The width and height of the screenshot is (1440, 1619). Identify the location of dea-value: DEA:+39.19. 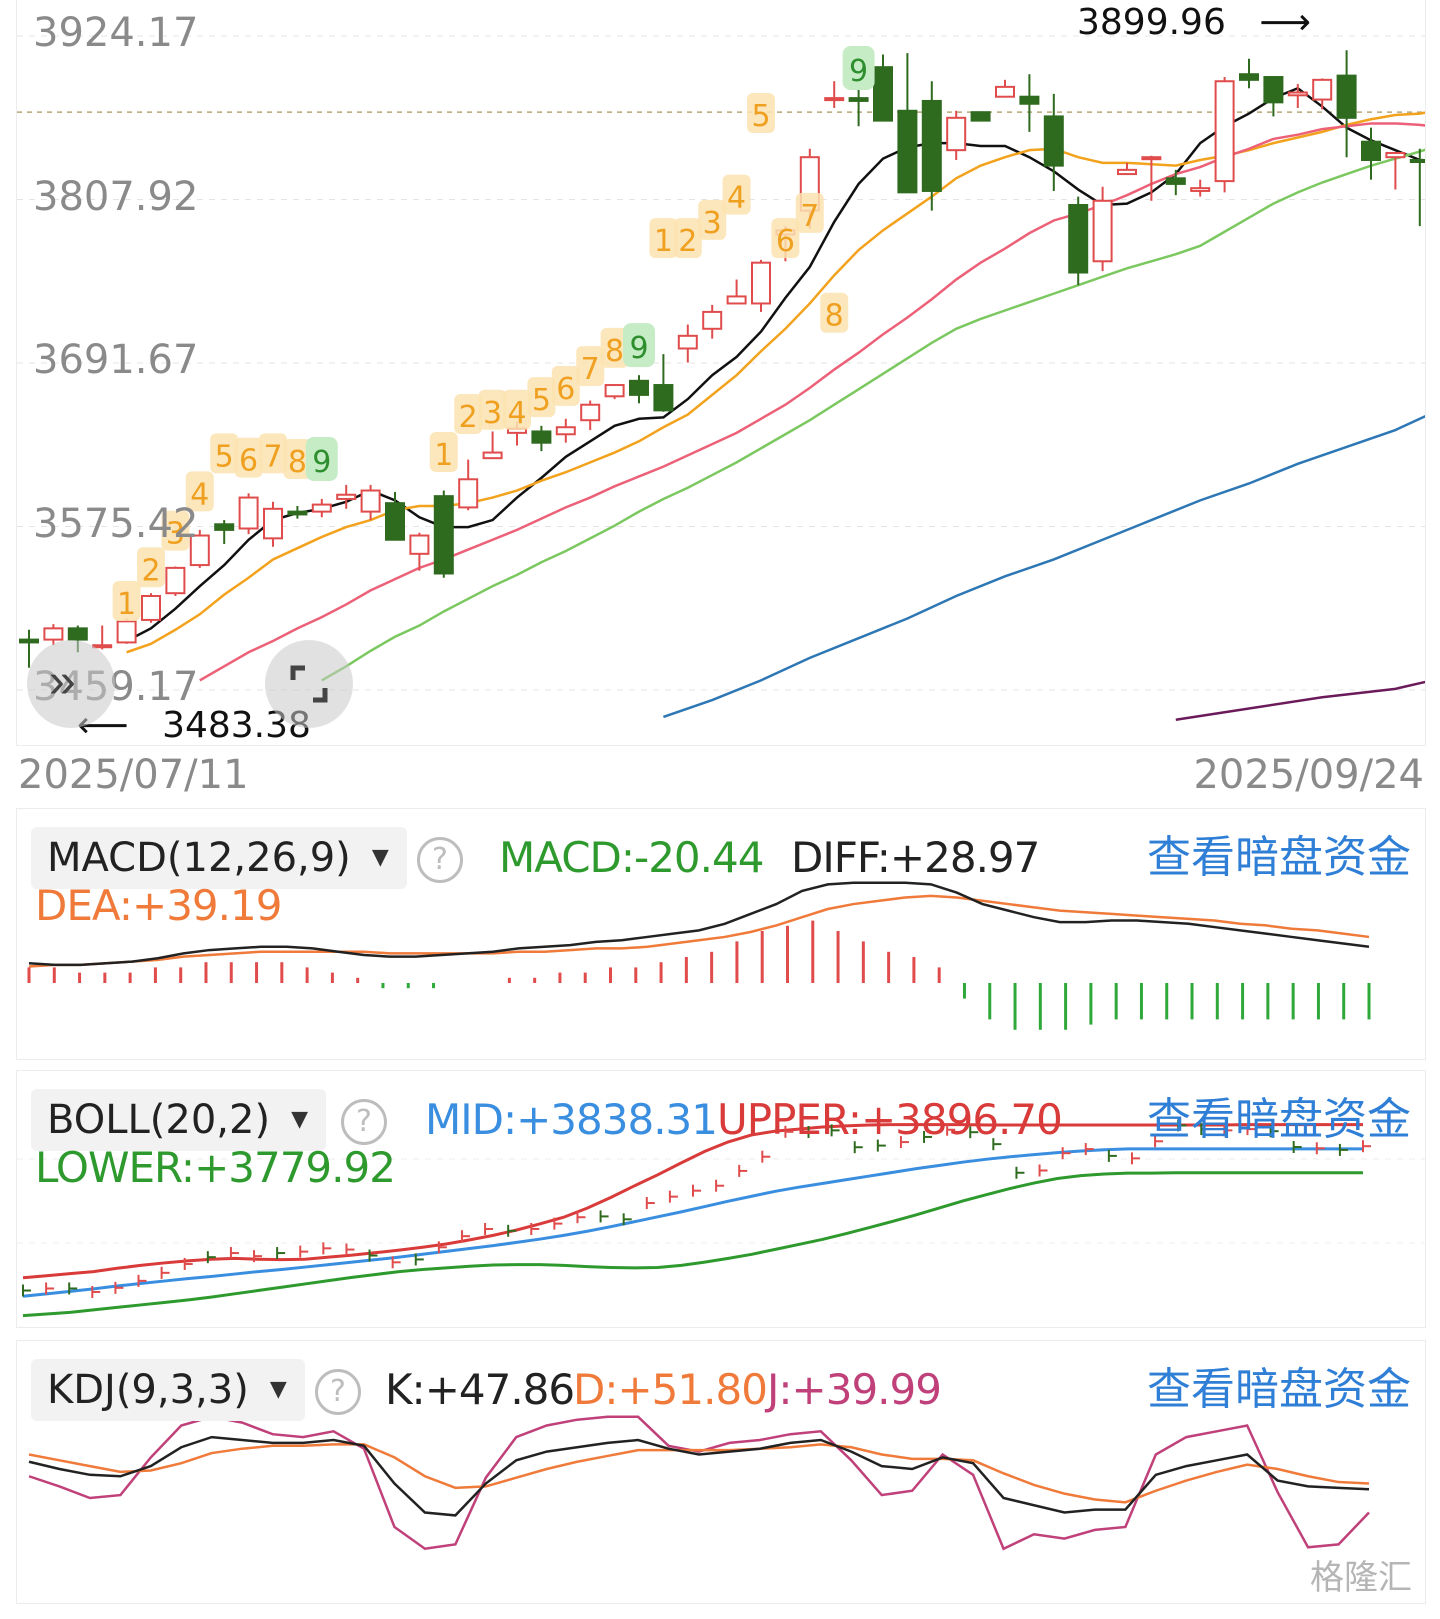
(158, 905).